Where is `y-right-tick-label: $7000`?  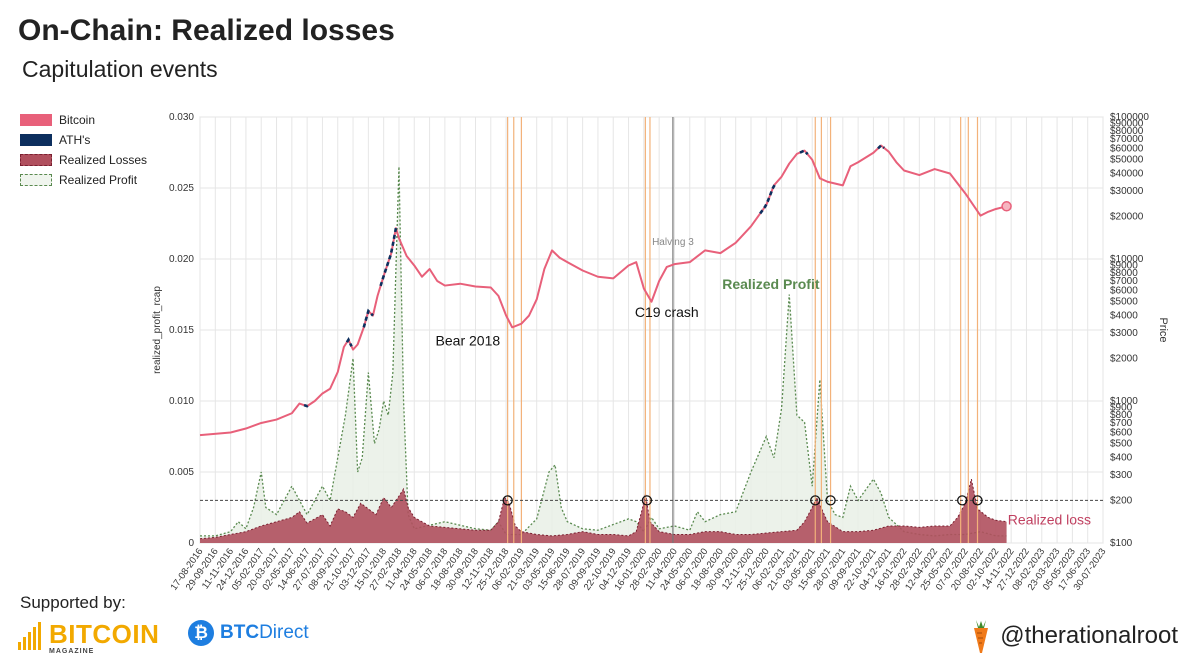 y-right-tick-label: $7000 is located at coordinates (1124, 281).